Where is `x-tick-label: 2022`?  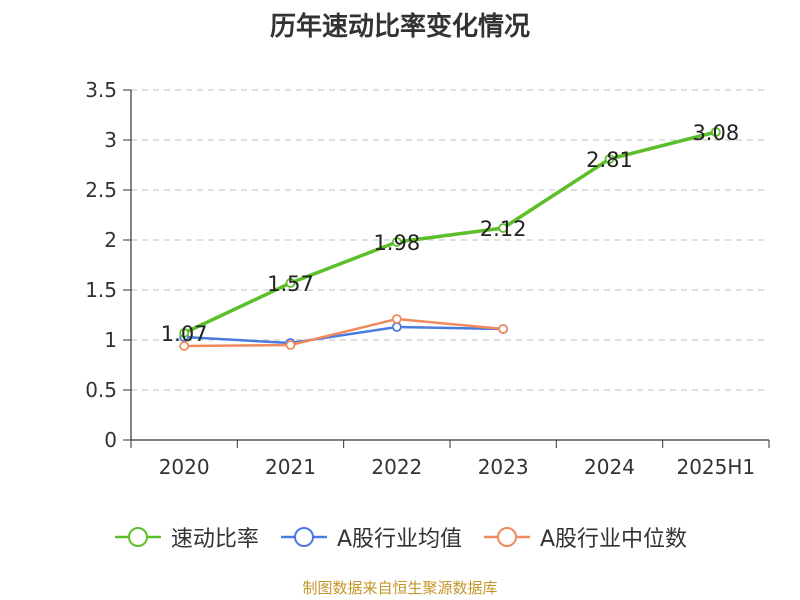
x-tick-label: 2022 is located at coordinates (396, 467).